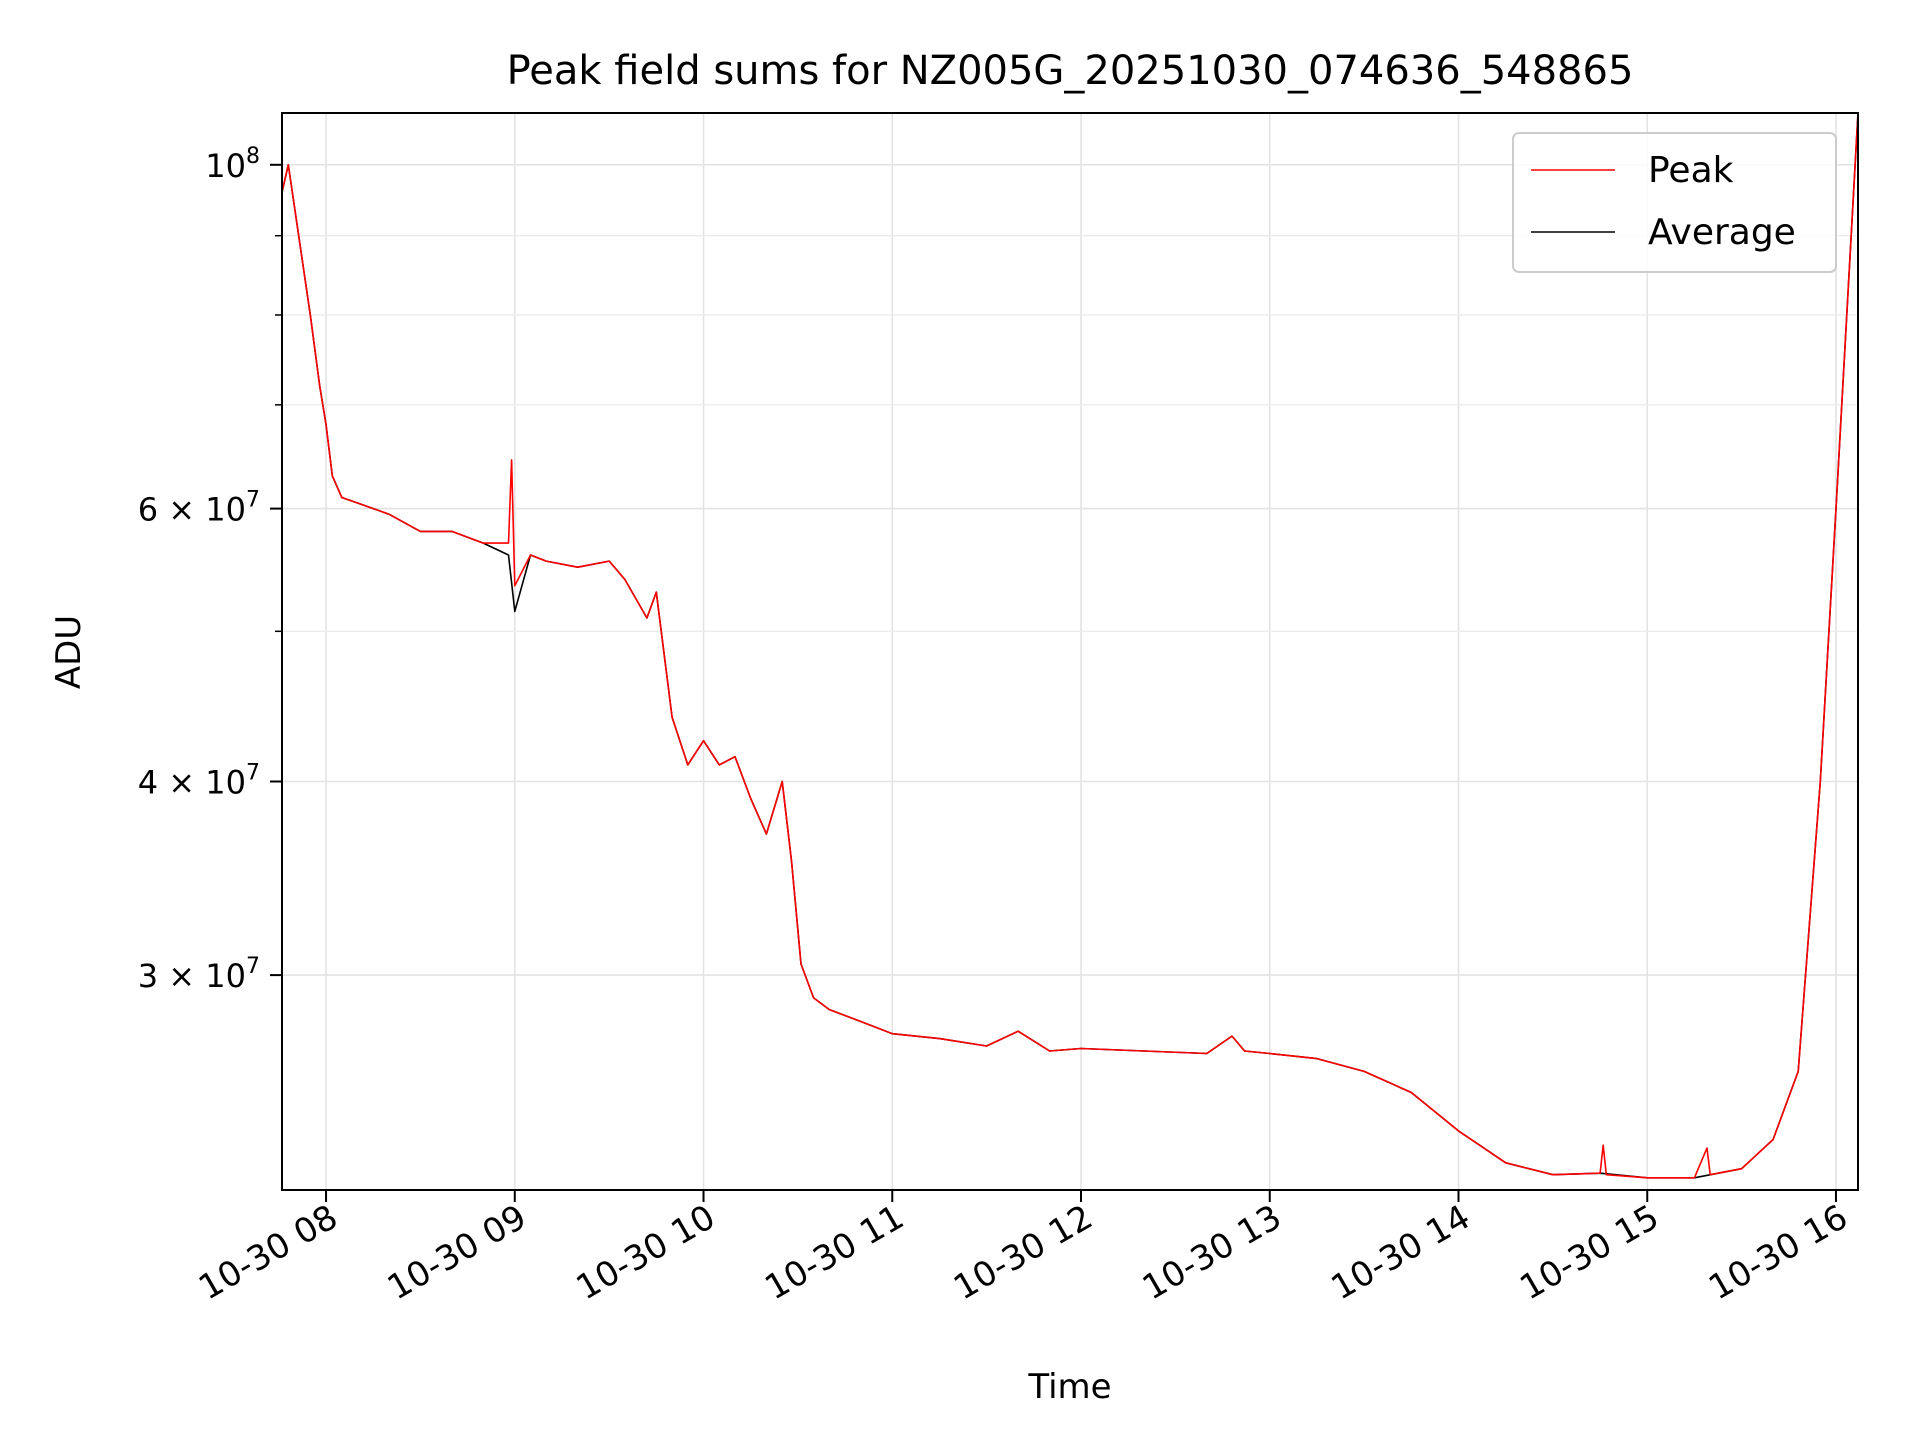 This screenshot has height=1440, width=1920. I want to click on y-axis-label: ADU, so click(69, 652).